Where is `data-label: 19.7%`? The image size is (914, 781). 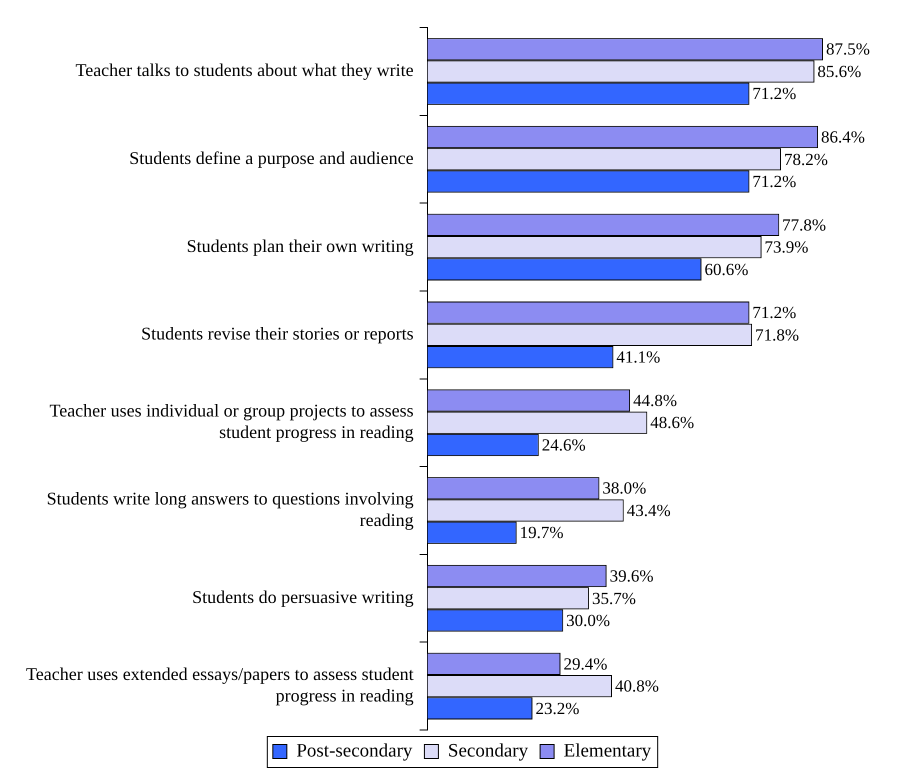 data-label: 19.7% is located at coordinates (542, 532).